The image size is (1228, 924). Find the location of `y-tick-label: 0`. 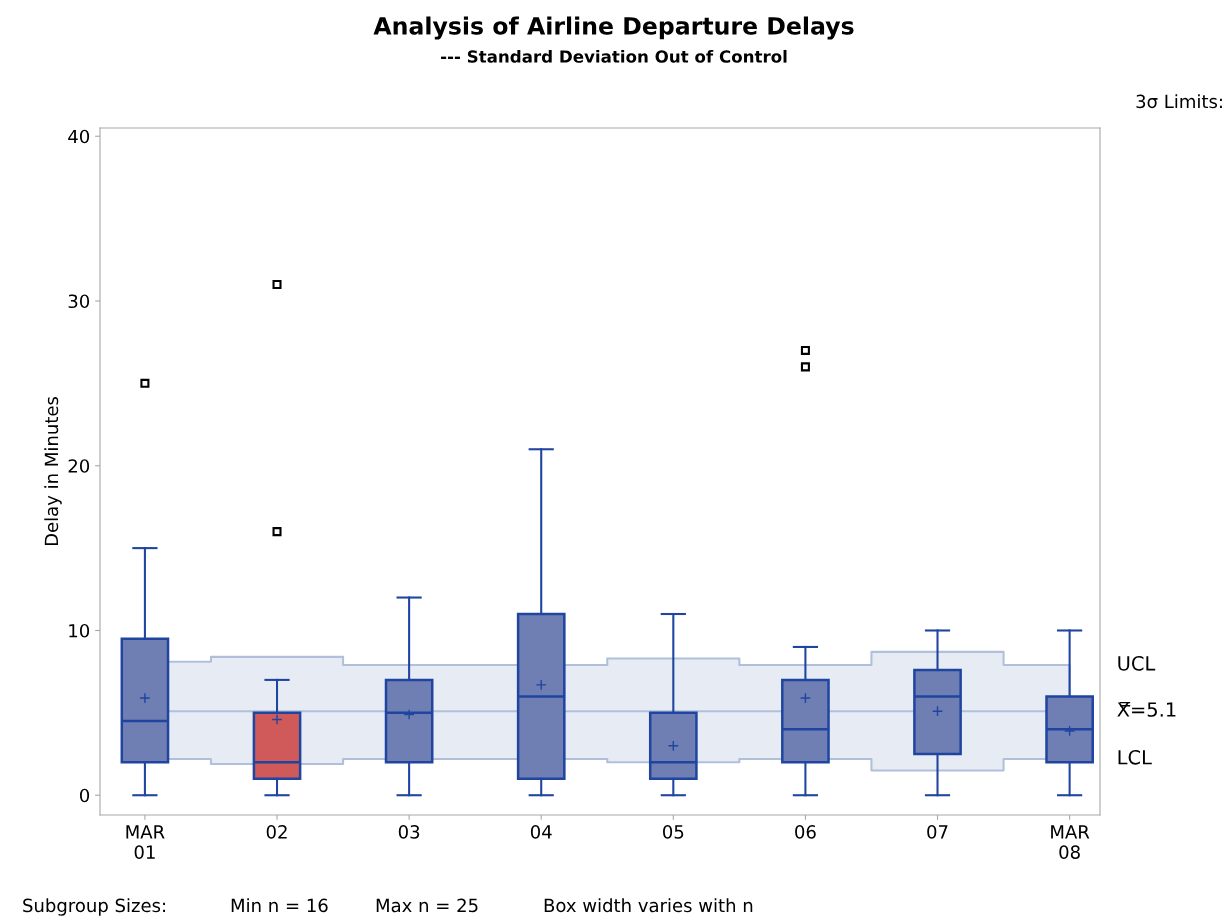

y-tick-label: 0 is located at coordinates (84, 795).